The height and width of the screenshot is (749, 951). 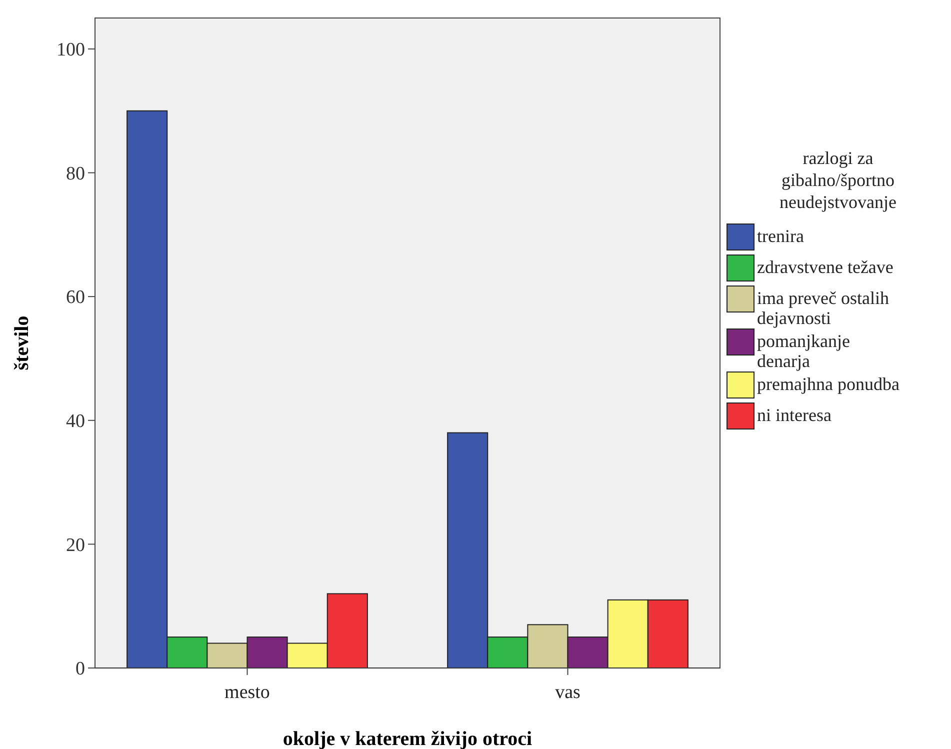 What do you see at coordinates (838, 180) in the screenshot?
I see `legend-title: razlogi za gibalno/športno neudejstvovanje` at bounding box center [838, 180].